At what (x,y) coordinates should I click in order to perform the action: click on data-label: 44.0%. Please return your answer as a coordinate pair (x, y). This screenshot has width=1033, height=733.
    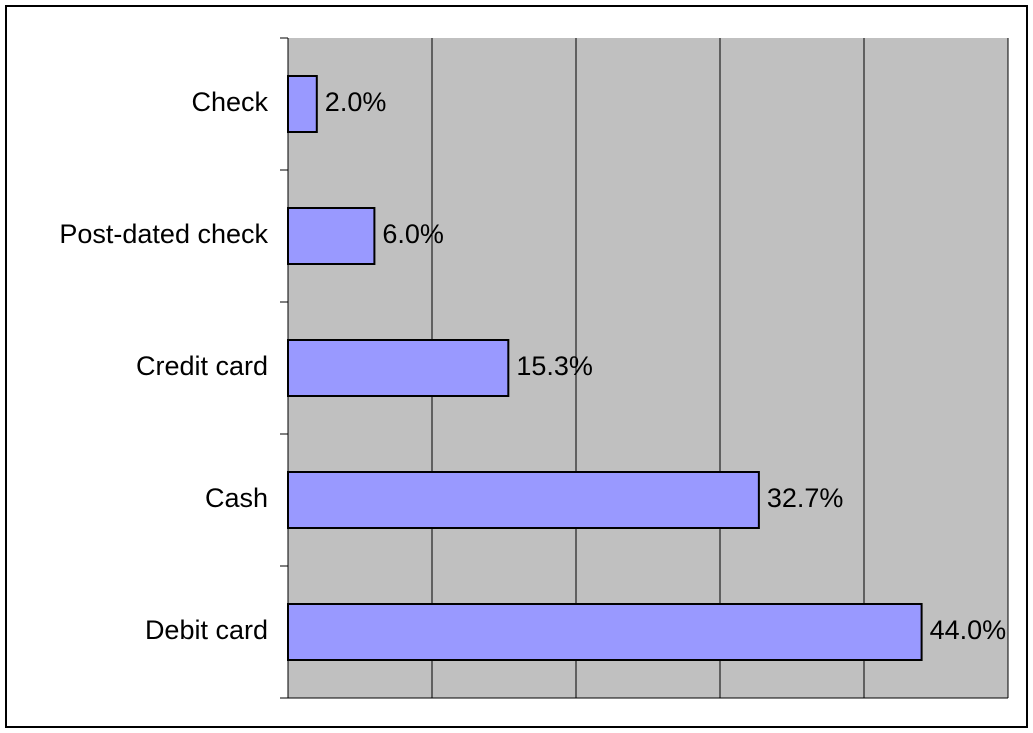
    Looking at the image, I should click on (968, 630).